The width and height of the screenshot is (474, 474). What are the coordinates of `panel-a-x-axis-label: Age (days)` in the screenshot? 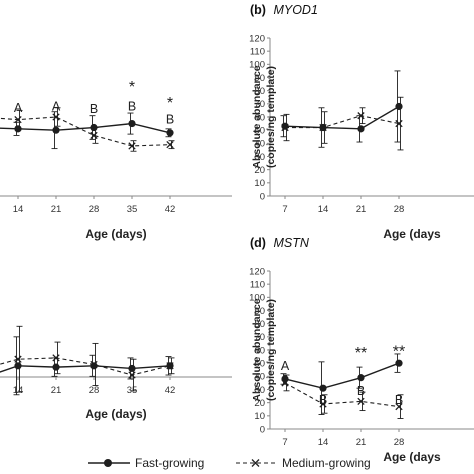 It's located at (115, 234).